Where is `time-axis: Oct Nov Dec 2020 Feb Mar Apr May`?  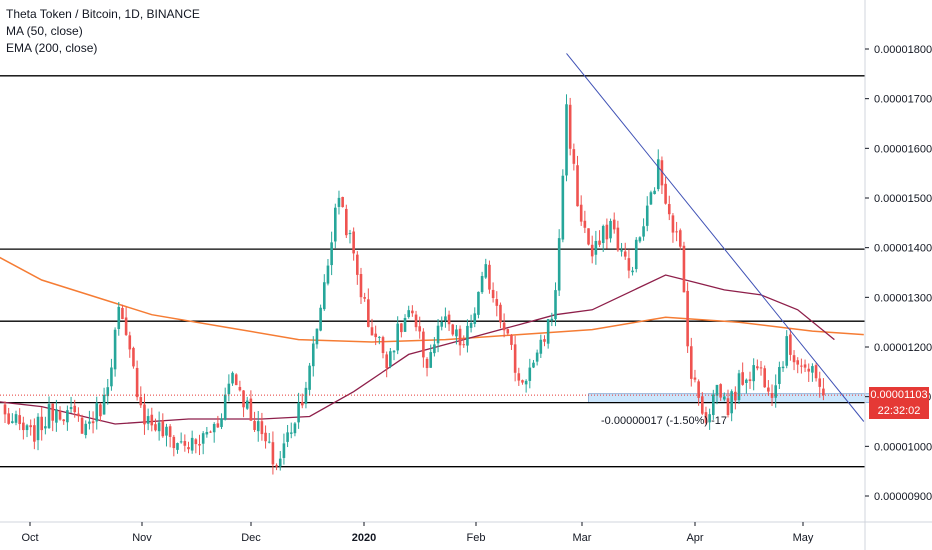 time-axis: Oct Nov Dec 2020 Feb Mar Apr May is located at coordinates (417, 533).